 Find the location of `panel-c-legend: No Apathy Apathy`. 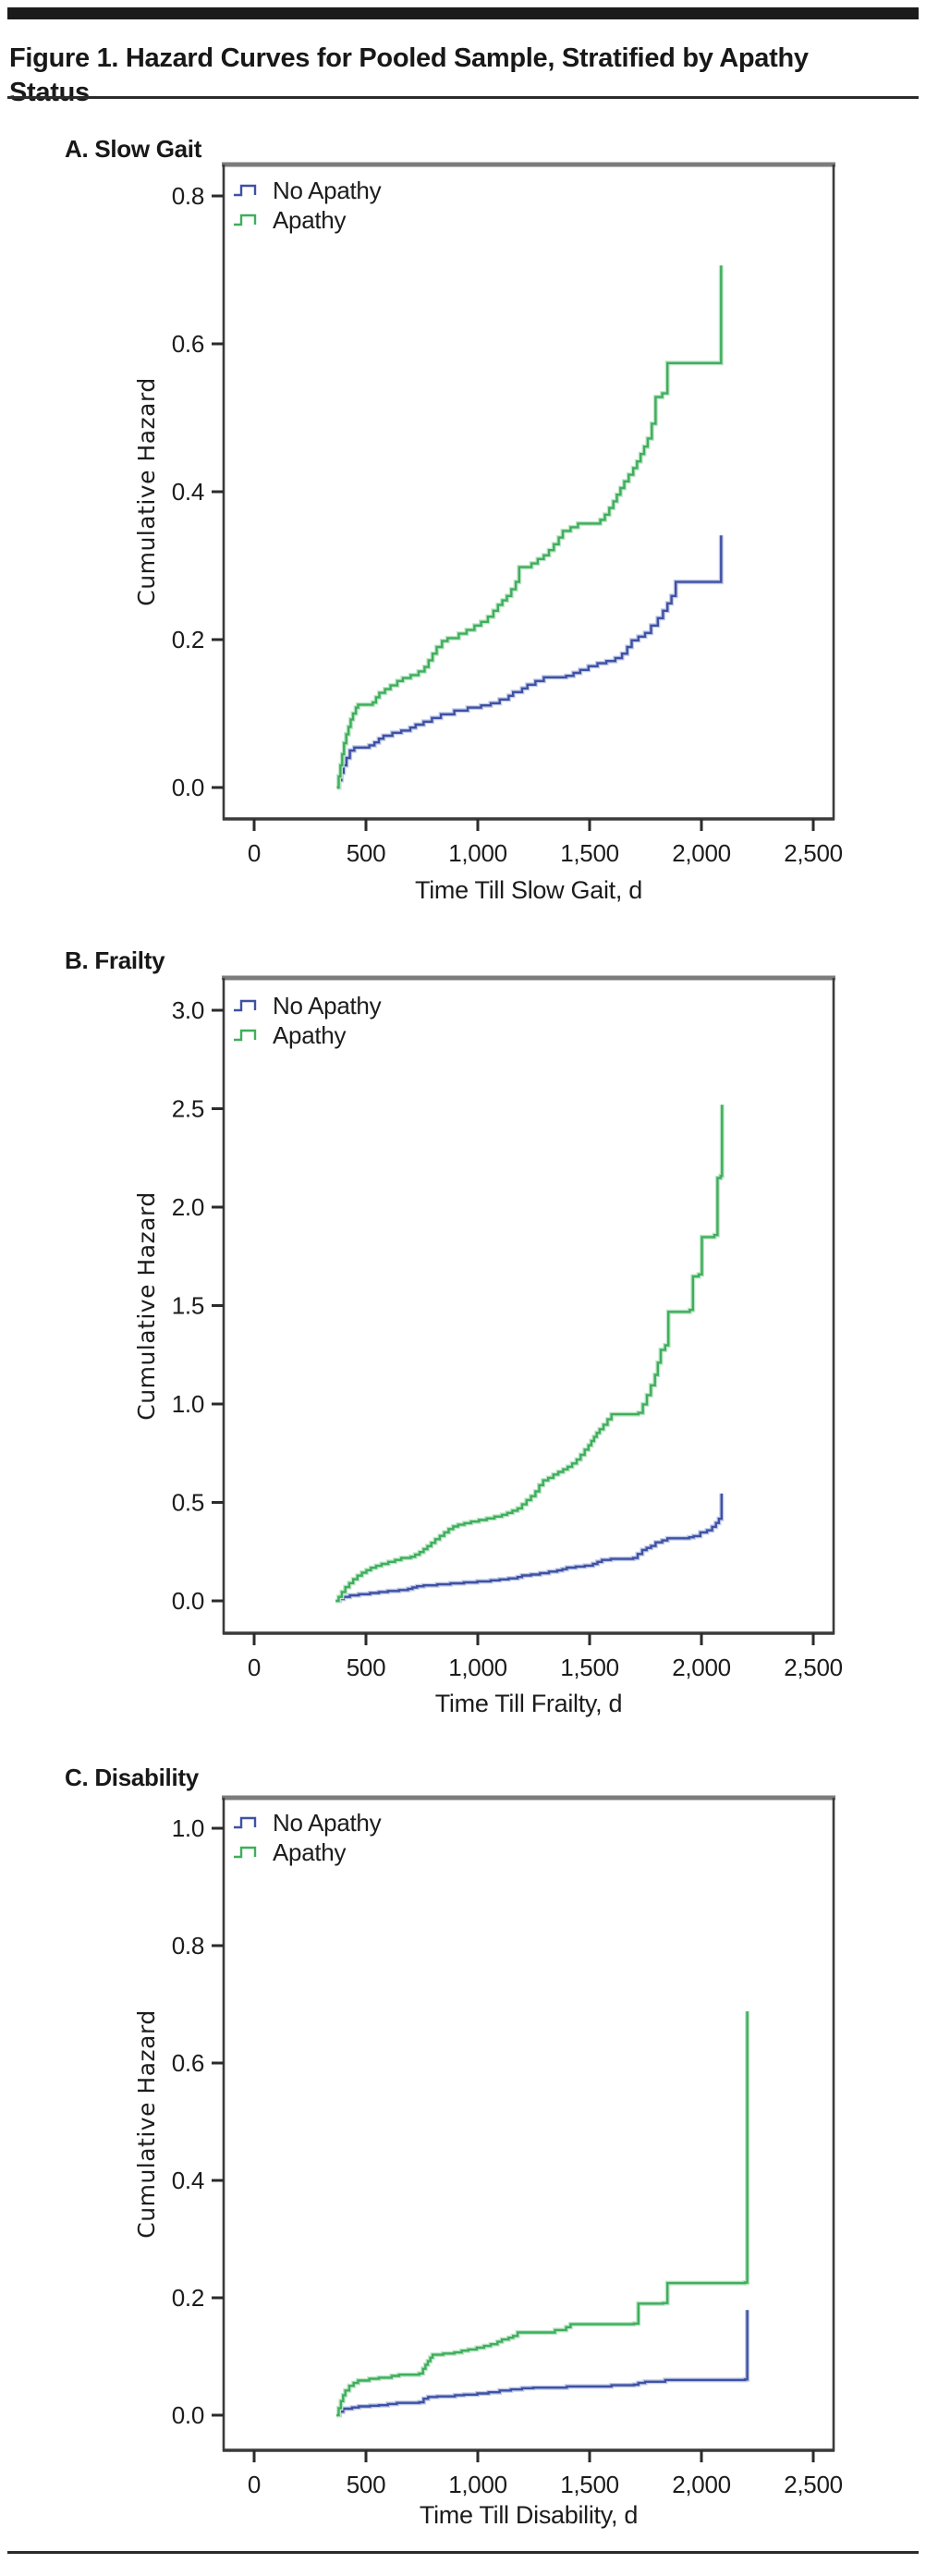

panel-c-legend: No Apathy Apathy is located at coordinates (307, 1837).